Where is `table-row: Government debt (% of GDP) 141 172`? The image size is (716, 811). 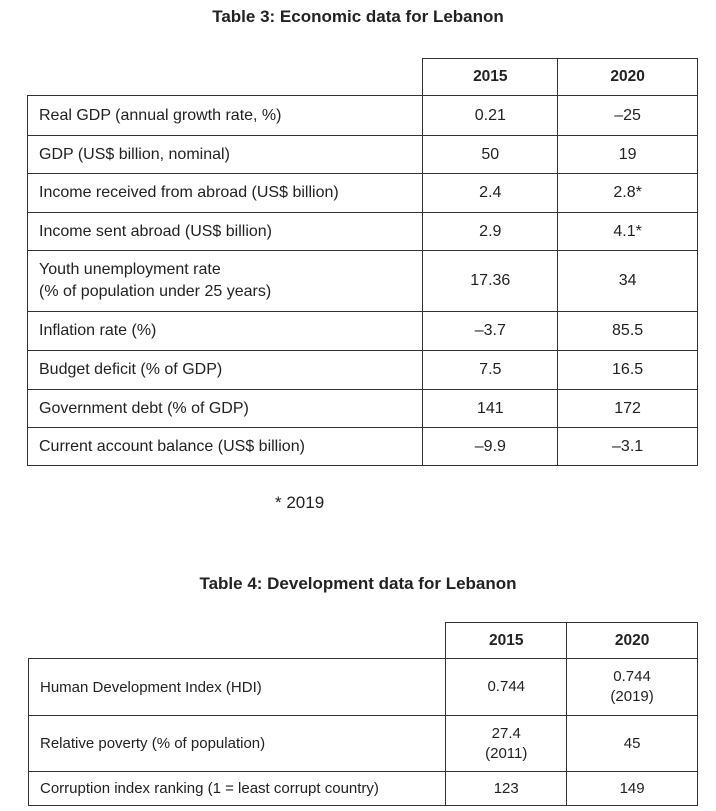
table-row: Government debt (% of GDP) 141 172 is located at coordinates (362, 408).